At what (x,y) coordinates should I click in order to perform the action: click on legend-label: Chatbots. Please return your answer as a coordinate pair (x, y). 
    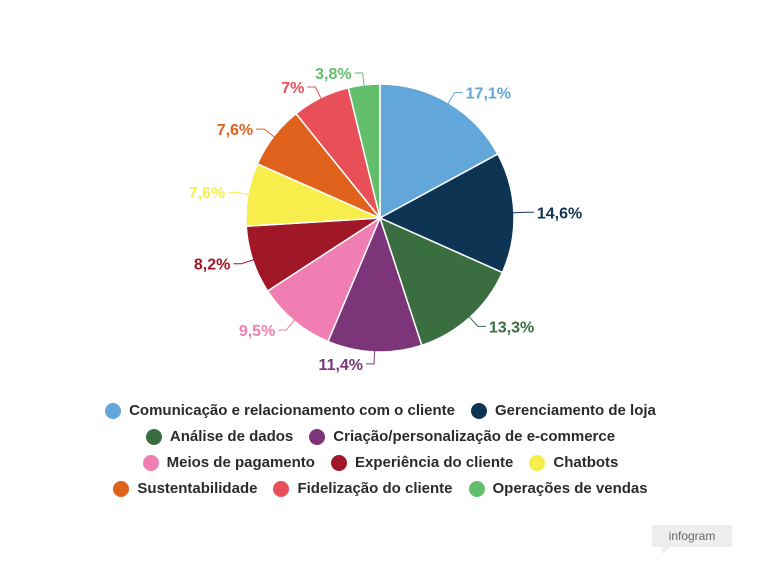
    Looking at the image, I should click on (586, 462).